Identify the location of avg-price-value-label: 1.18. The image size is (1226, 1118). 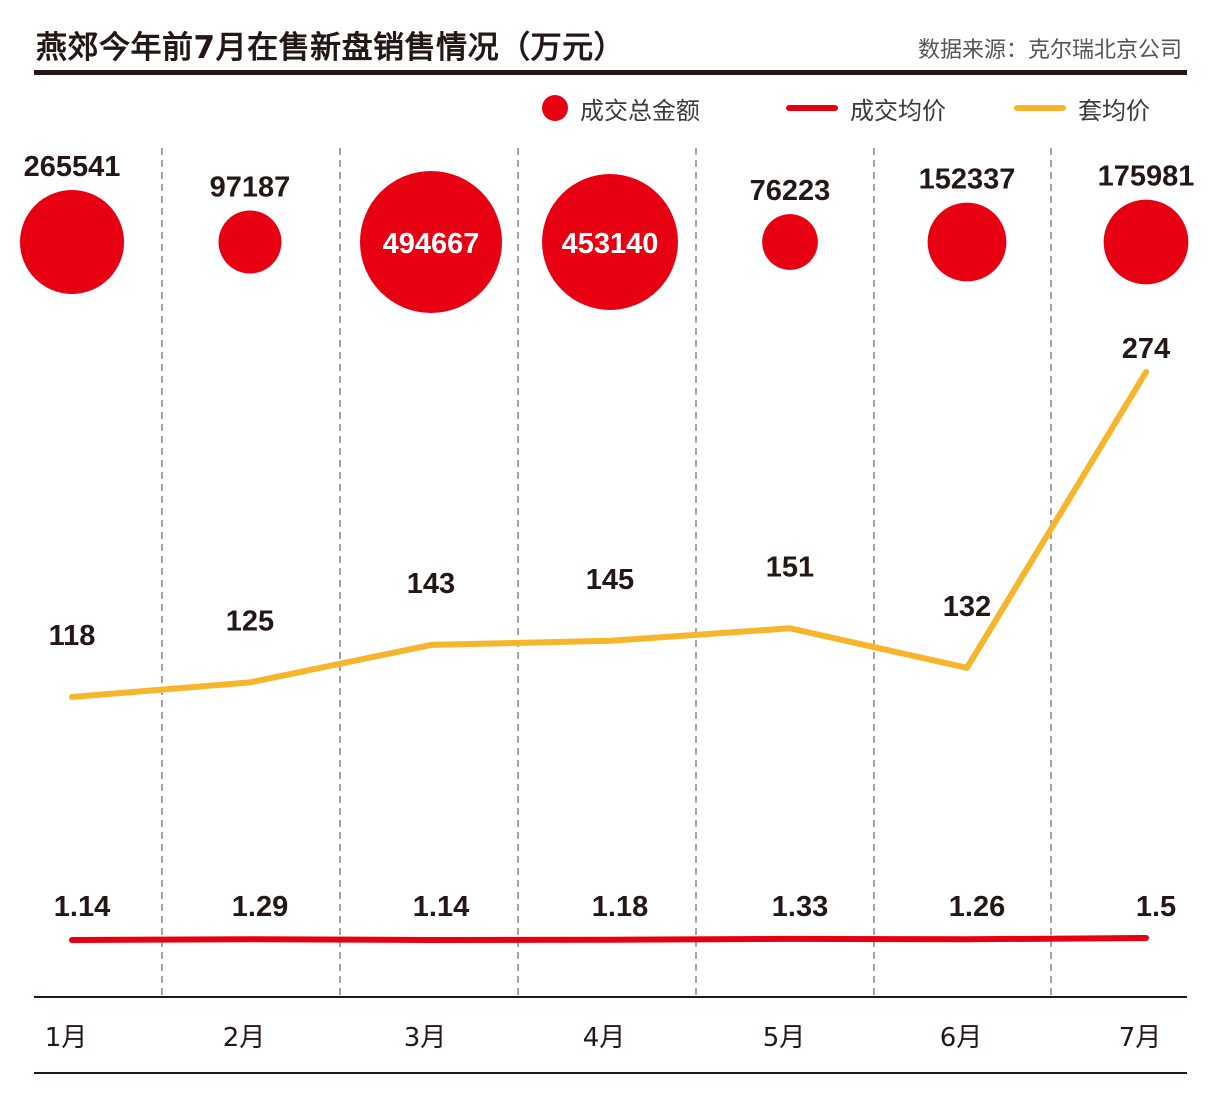
(620, 907).